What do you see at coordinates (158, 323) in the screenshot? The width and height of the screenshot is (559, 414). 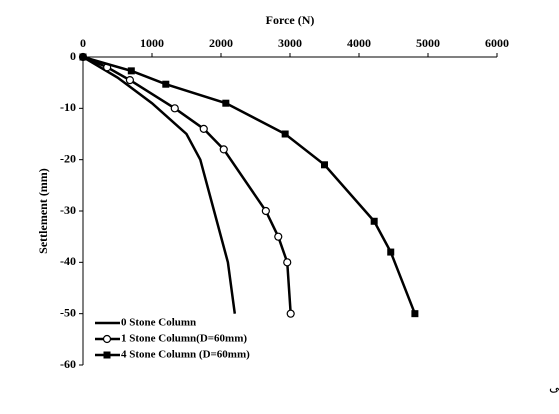 I see `legend-label: 0 Stone Column` at bounding box center [158, 323].